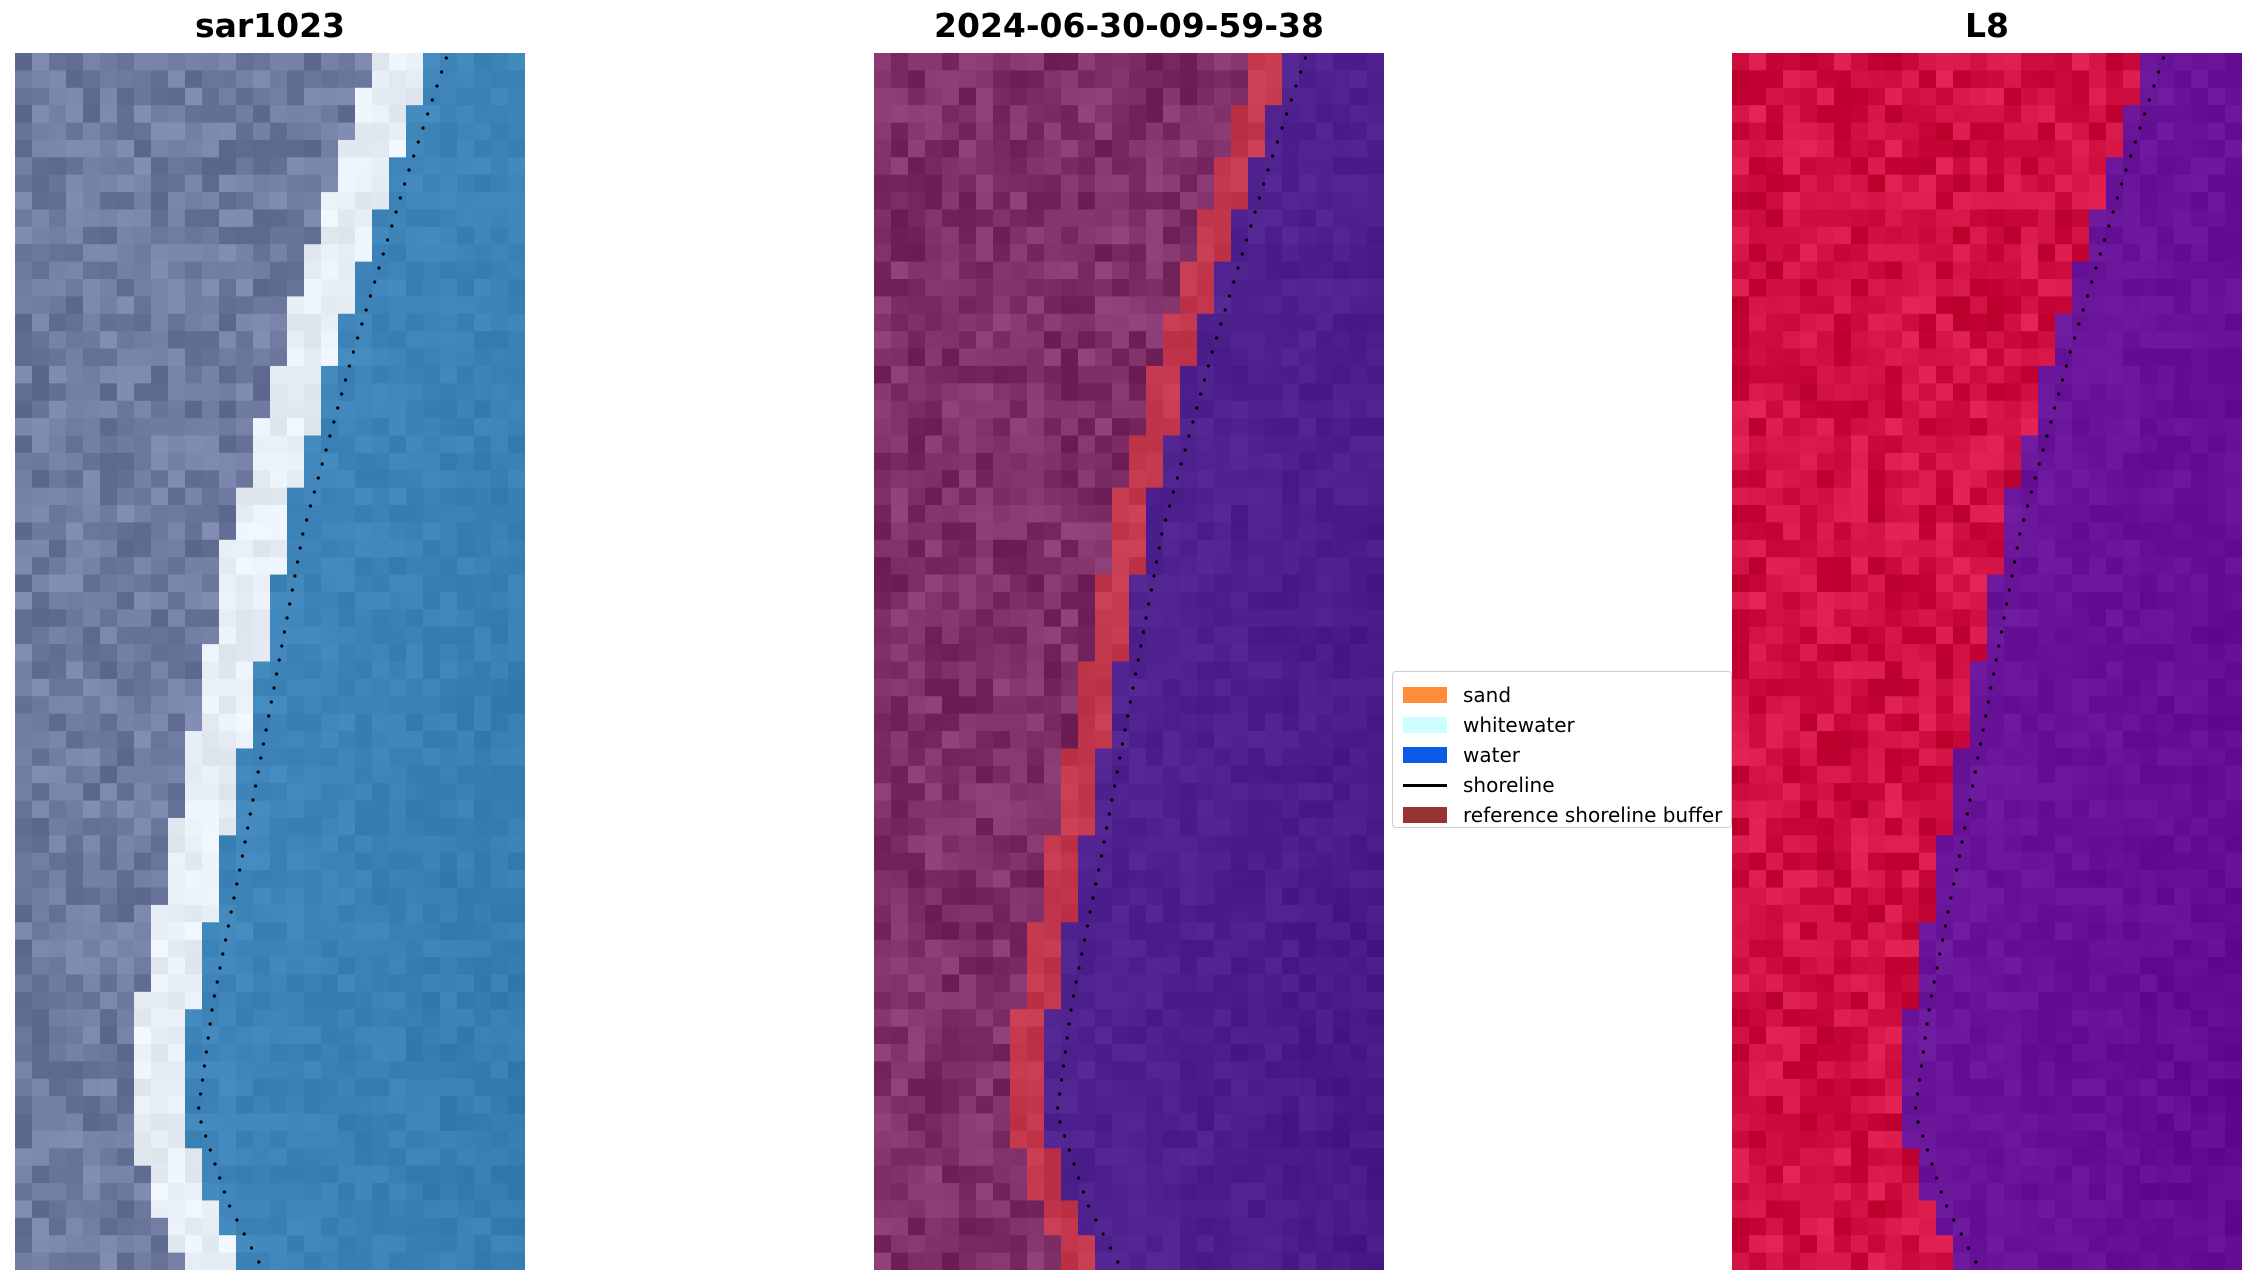 The image size is (2253, 1283). Describe the element at coordinates (1129, 25) in the screenshot. I see `panel-title-classified: 2024-06-30-09-59-38` at that location.